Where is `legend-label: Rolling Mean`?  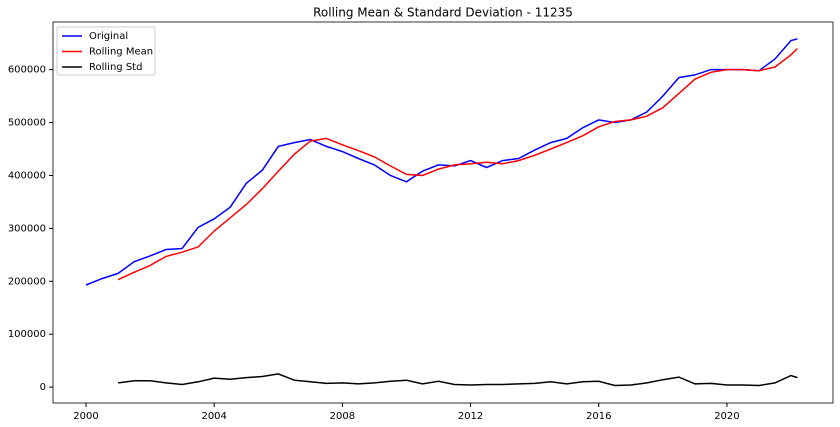
legend-label: Rolling Mean is located at coordinates (121, 52).